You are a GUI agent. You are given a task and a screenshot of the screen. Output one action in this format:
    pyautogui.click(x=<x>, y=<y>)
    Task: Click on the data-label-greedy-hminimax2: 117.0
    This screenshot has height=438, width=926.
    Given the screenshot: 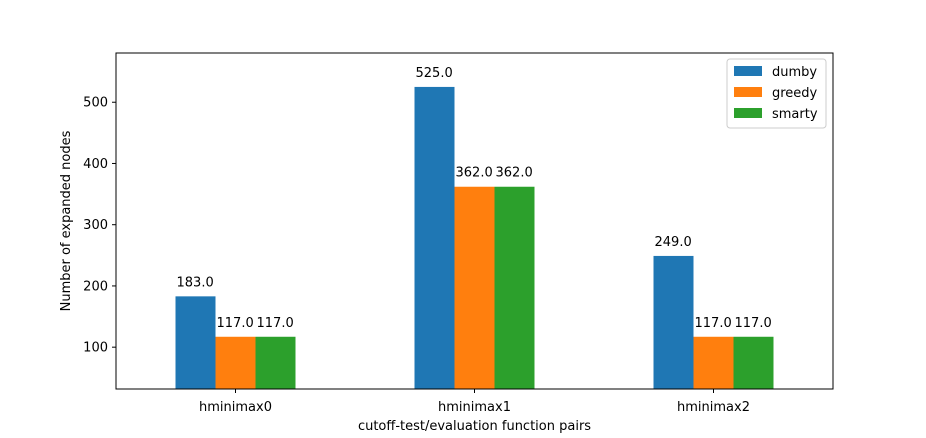 What is the action you would take?
    pyautogui.click(x=713, y=323)
    